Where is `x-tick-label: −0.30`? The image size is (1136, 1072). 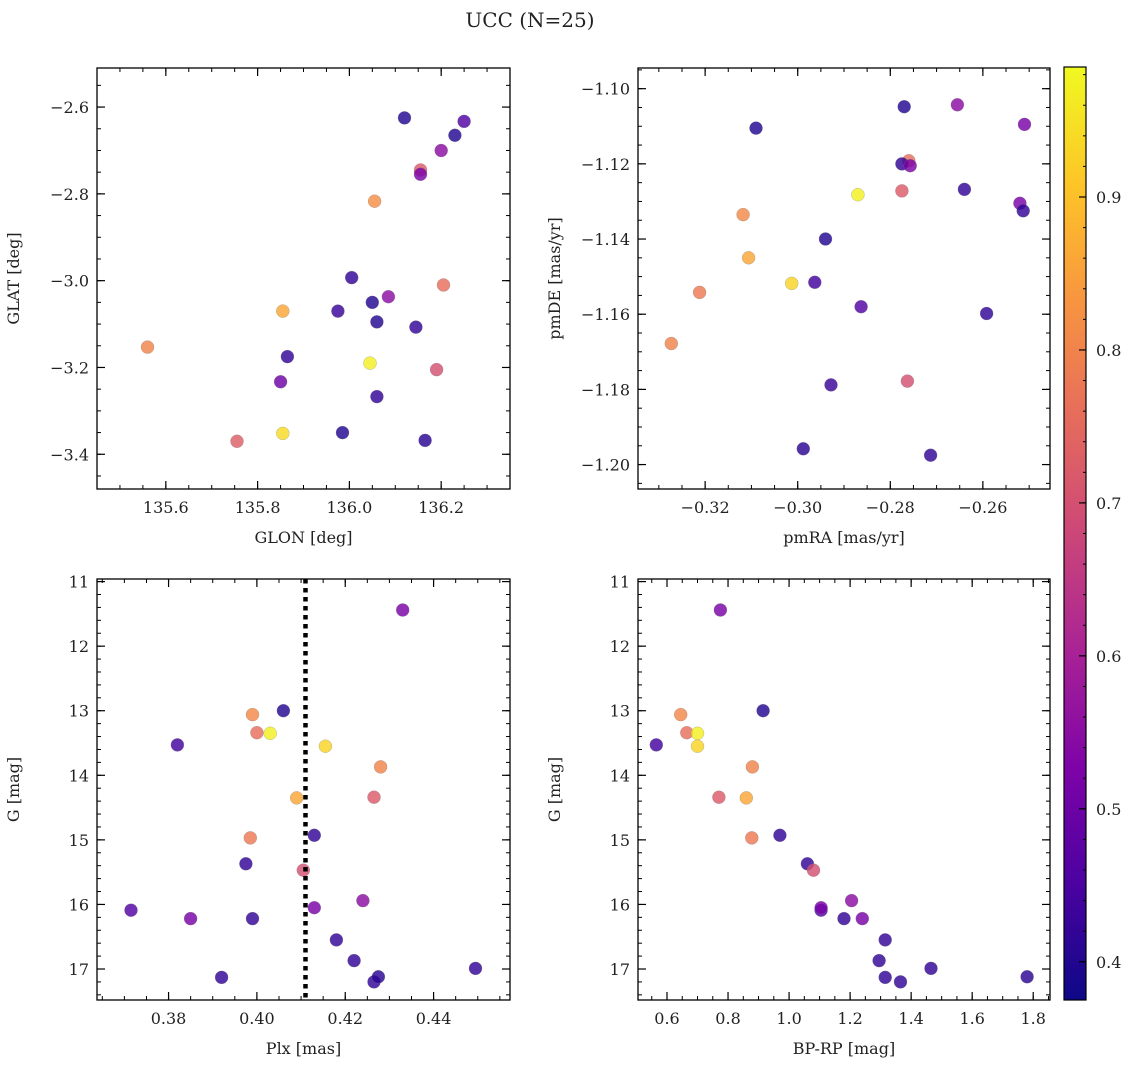 x-tick-label: −0.30 is located at coordinates (797, 507).